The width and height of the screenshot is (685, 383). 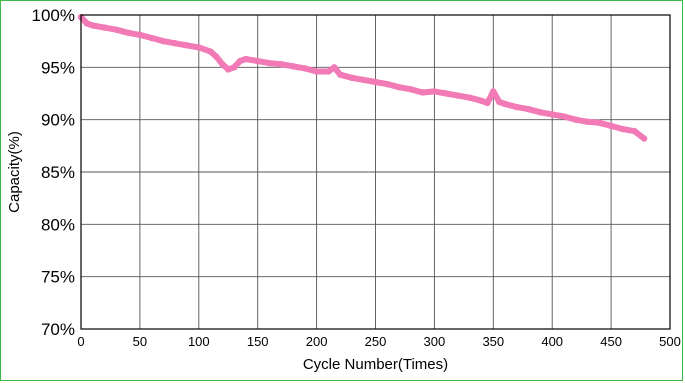 I want to click on y-tick-label: 75%, so click(x=58, y=277).